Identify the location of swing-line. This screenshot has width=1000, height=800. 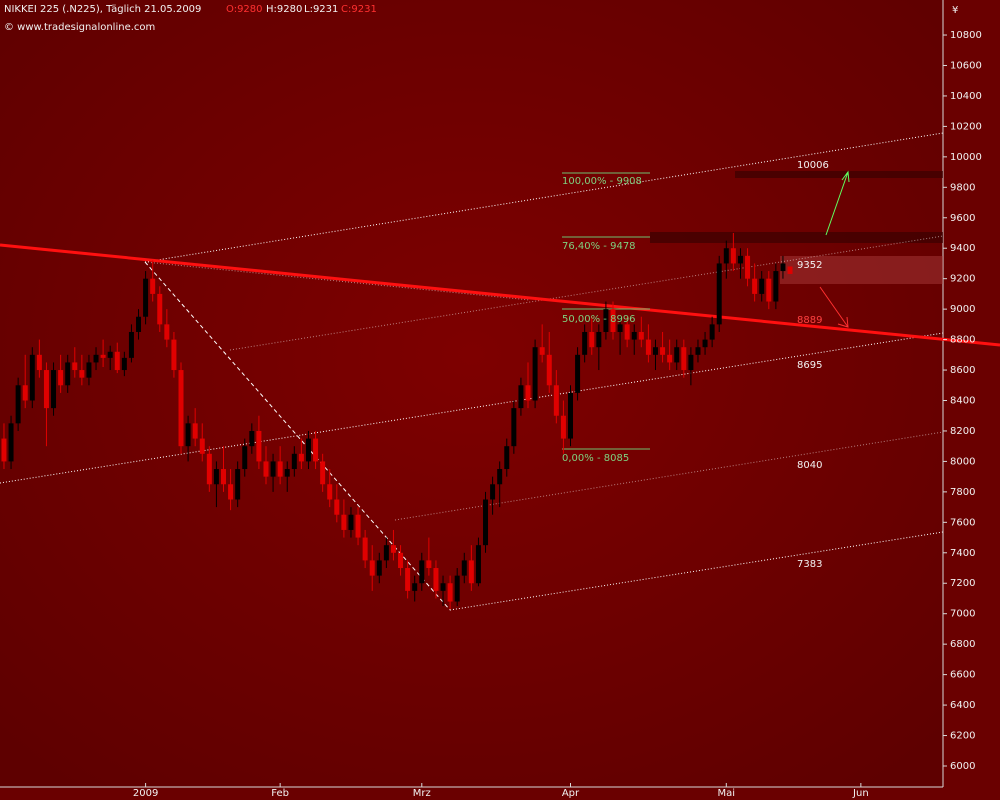
(297, 436).